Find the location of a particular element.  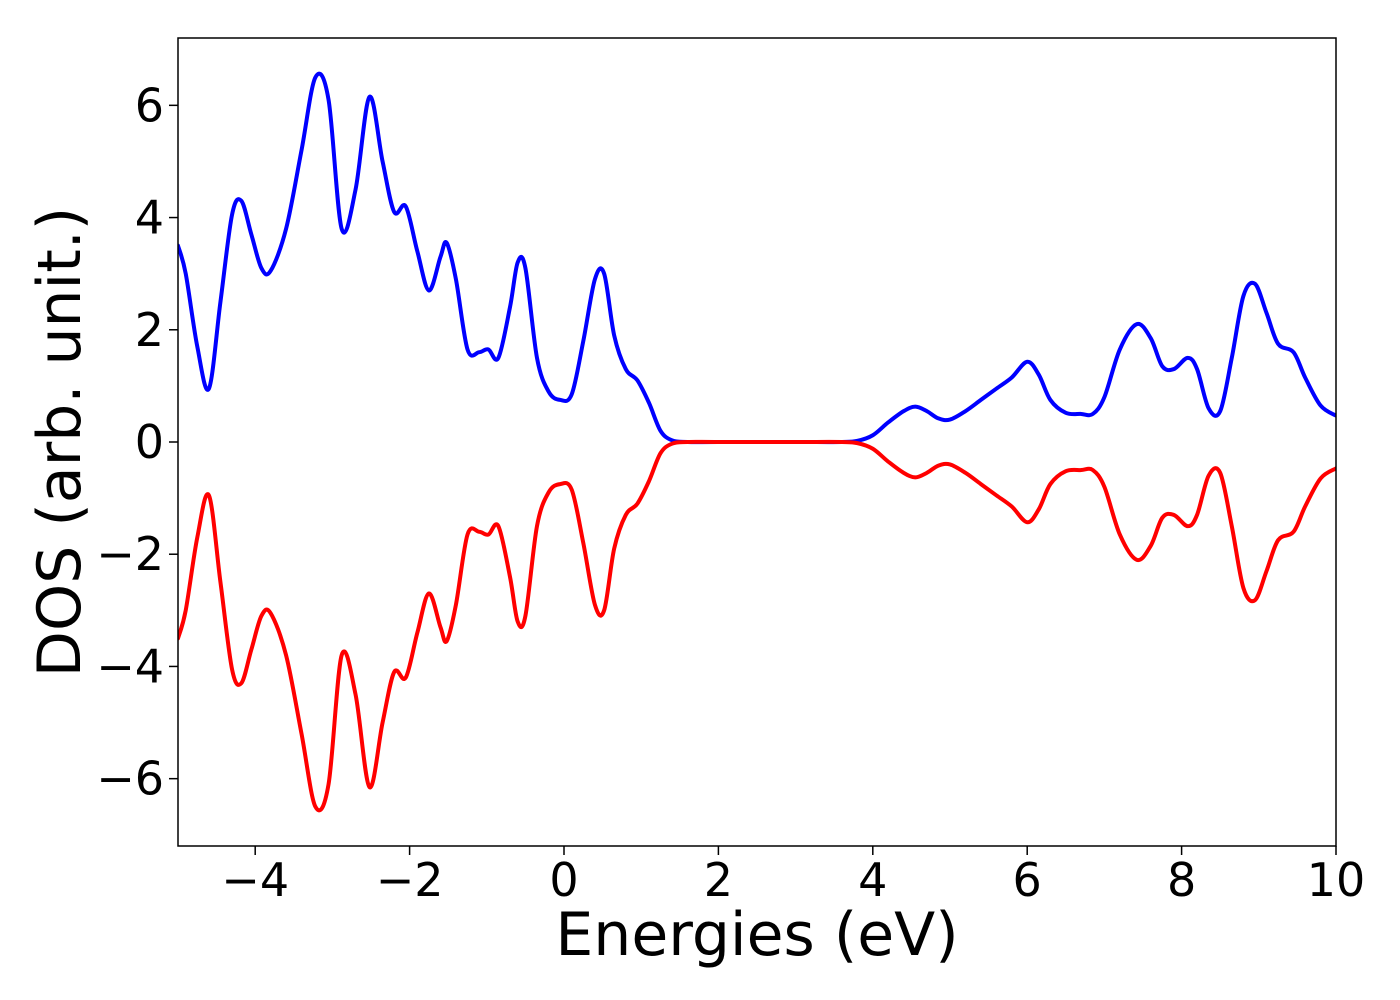

x-tick-label: −2 is located at coordinates (410, 880).